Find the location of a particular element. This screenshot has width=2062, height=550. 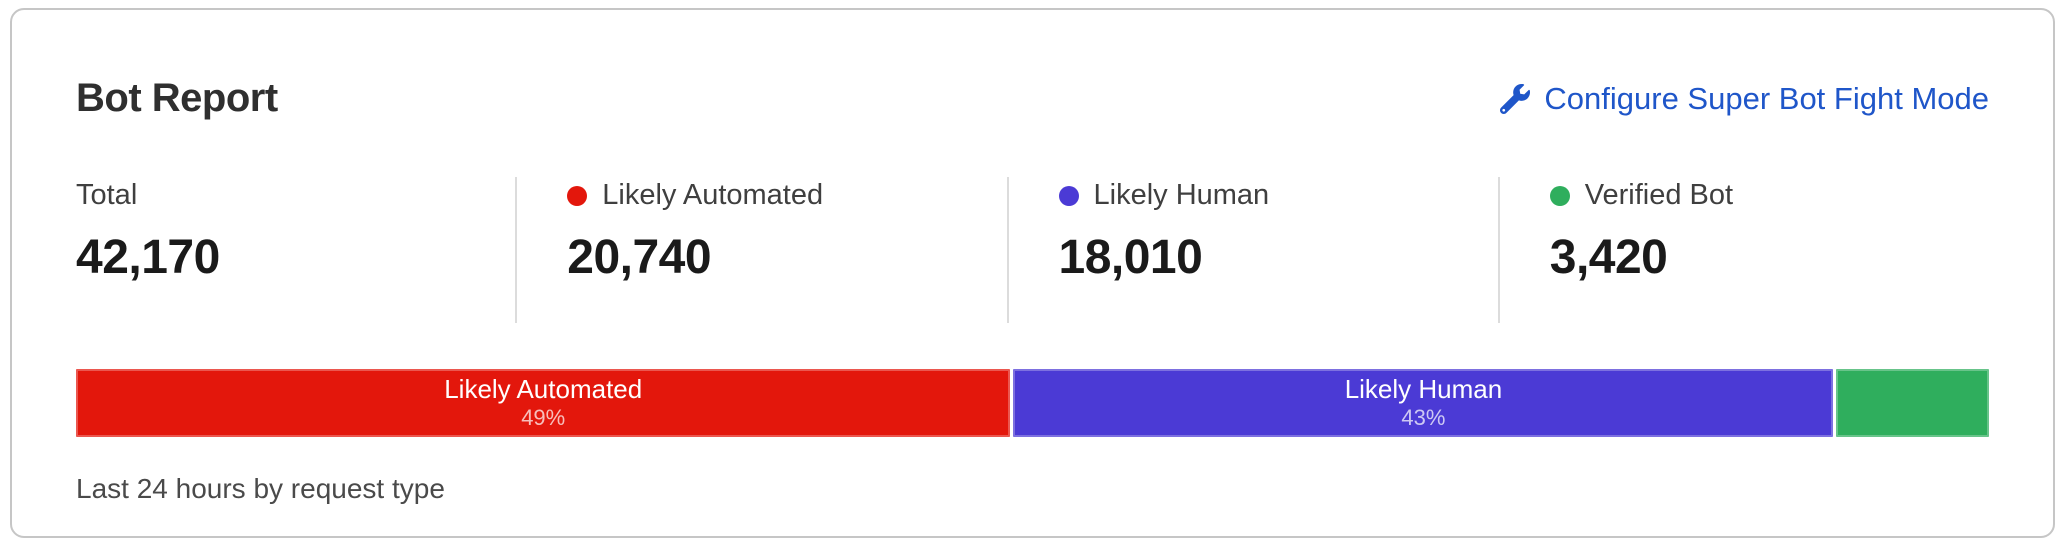

bar-segment-likely-automated-percent: 49% is located at coordinates (543, 418).